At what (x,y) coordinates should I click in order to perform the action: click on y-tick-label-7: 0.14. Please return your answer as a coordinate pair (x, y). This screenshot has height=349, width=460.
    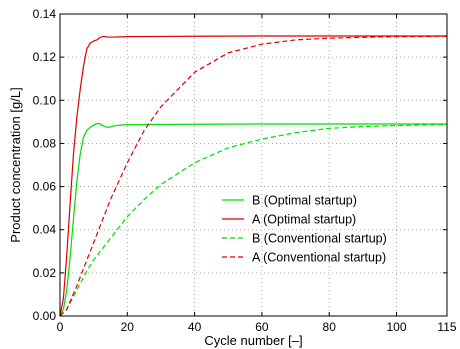
    Looking at the image, I should click on (45, 14).